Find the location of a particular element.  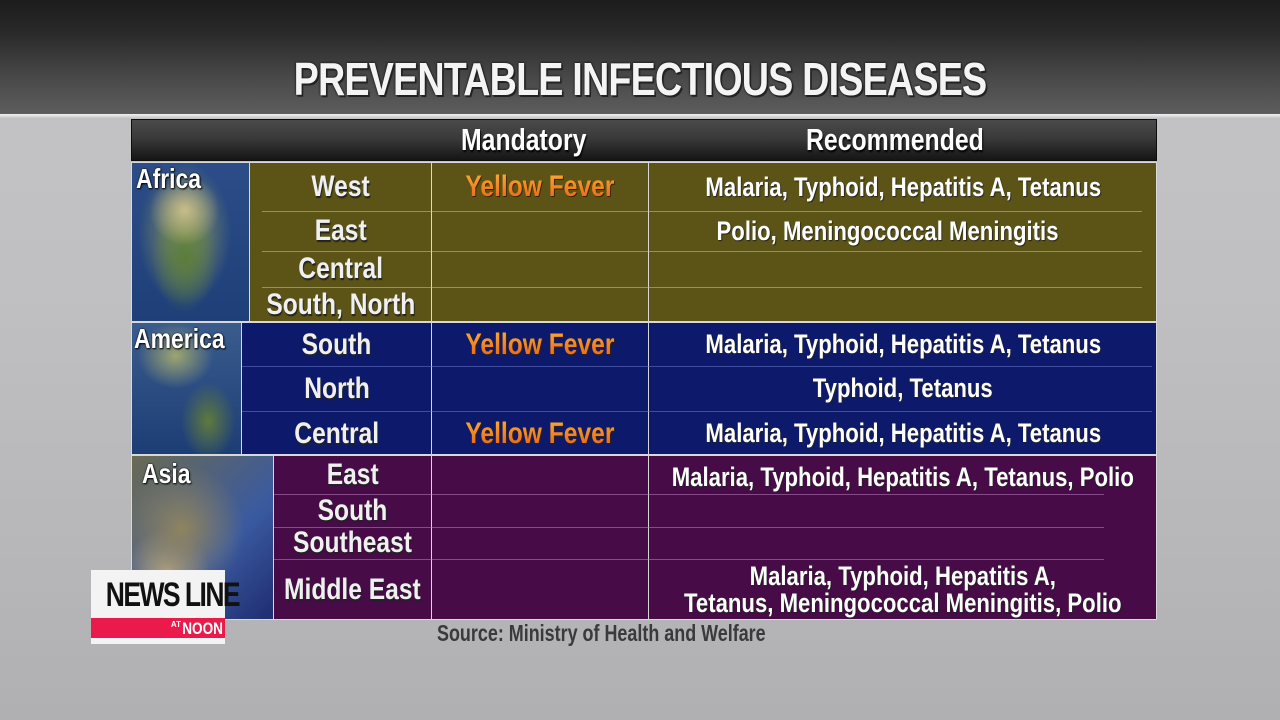

recommended-value: Typhoid, Tetanus is located at coordinates (903, 388).